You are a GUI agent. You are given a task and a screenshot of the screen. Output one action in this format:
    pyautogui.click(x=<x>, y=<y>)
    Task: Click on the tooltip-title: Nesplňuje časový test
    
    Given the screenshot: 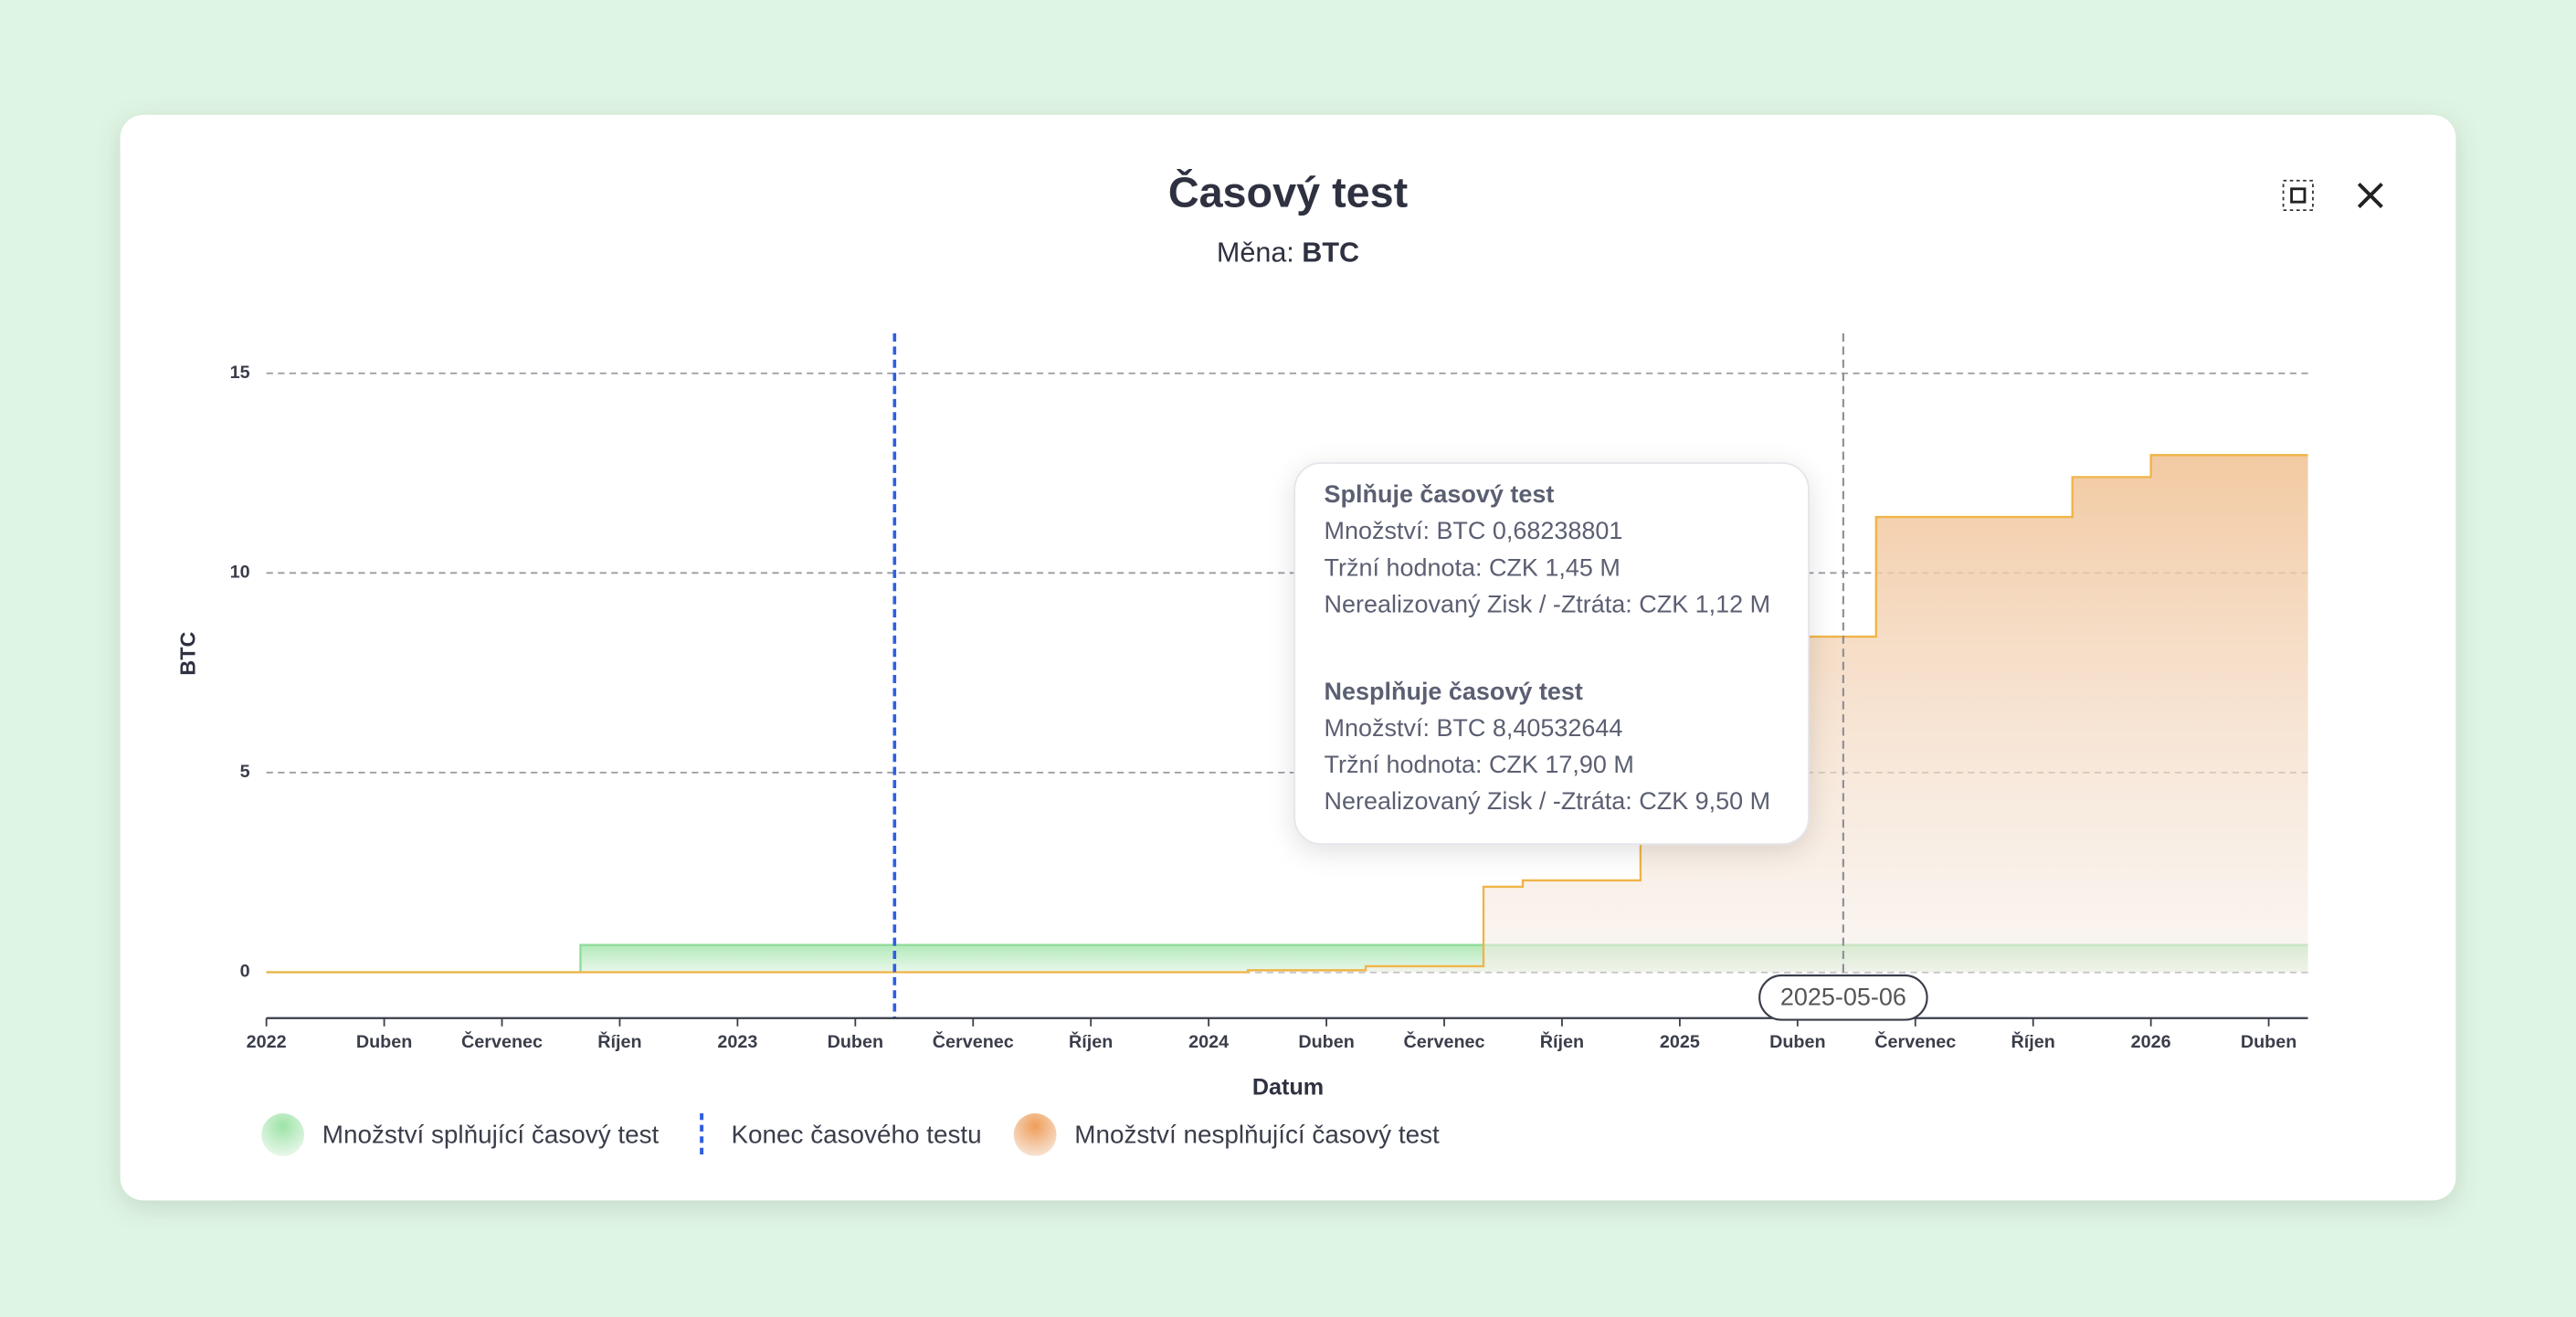 What is the action you would take?
    pyautogui.click(x=1454, y=692)
    